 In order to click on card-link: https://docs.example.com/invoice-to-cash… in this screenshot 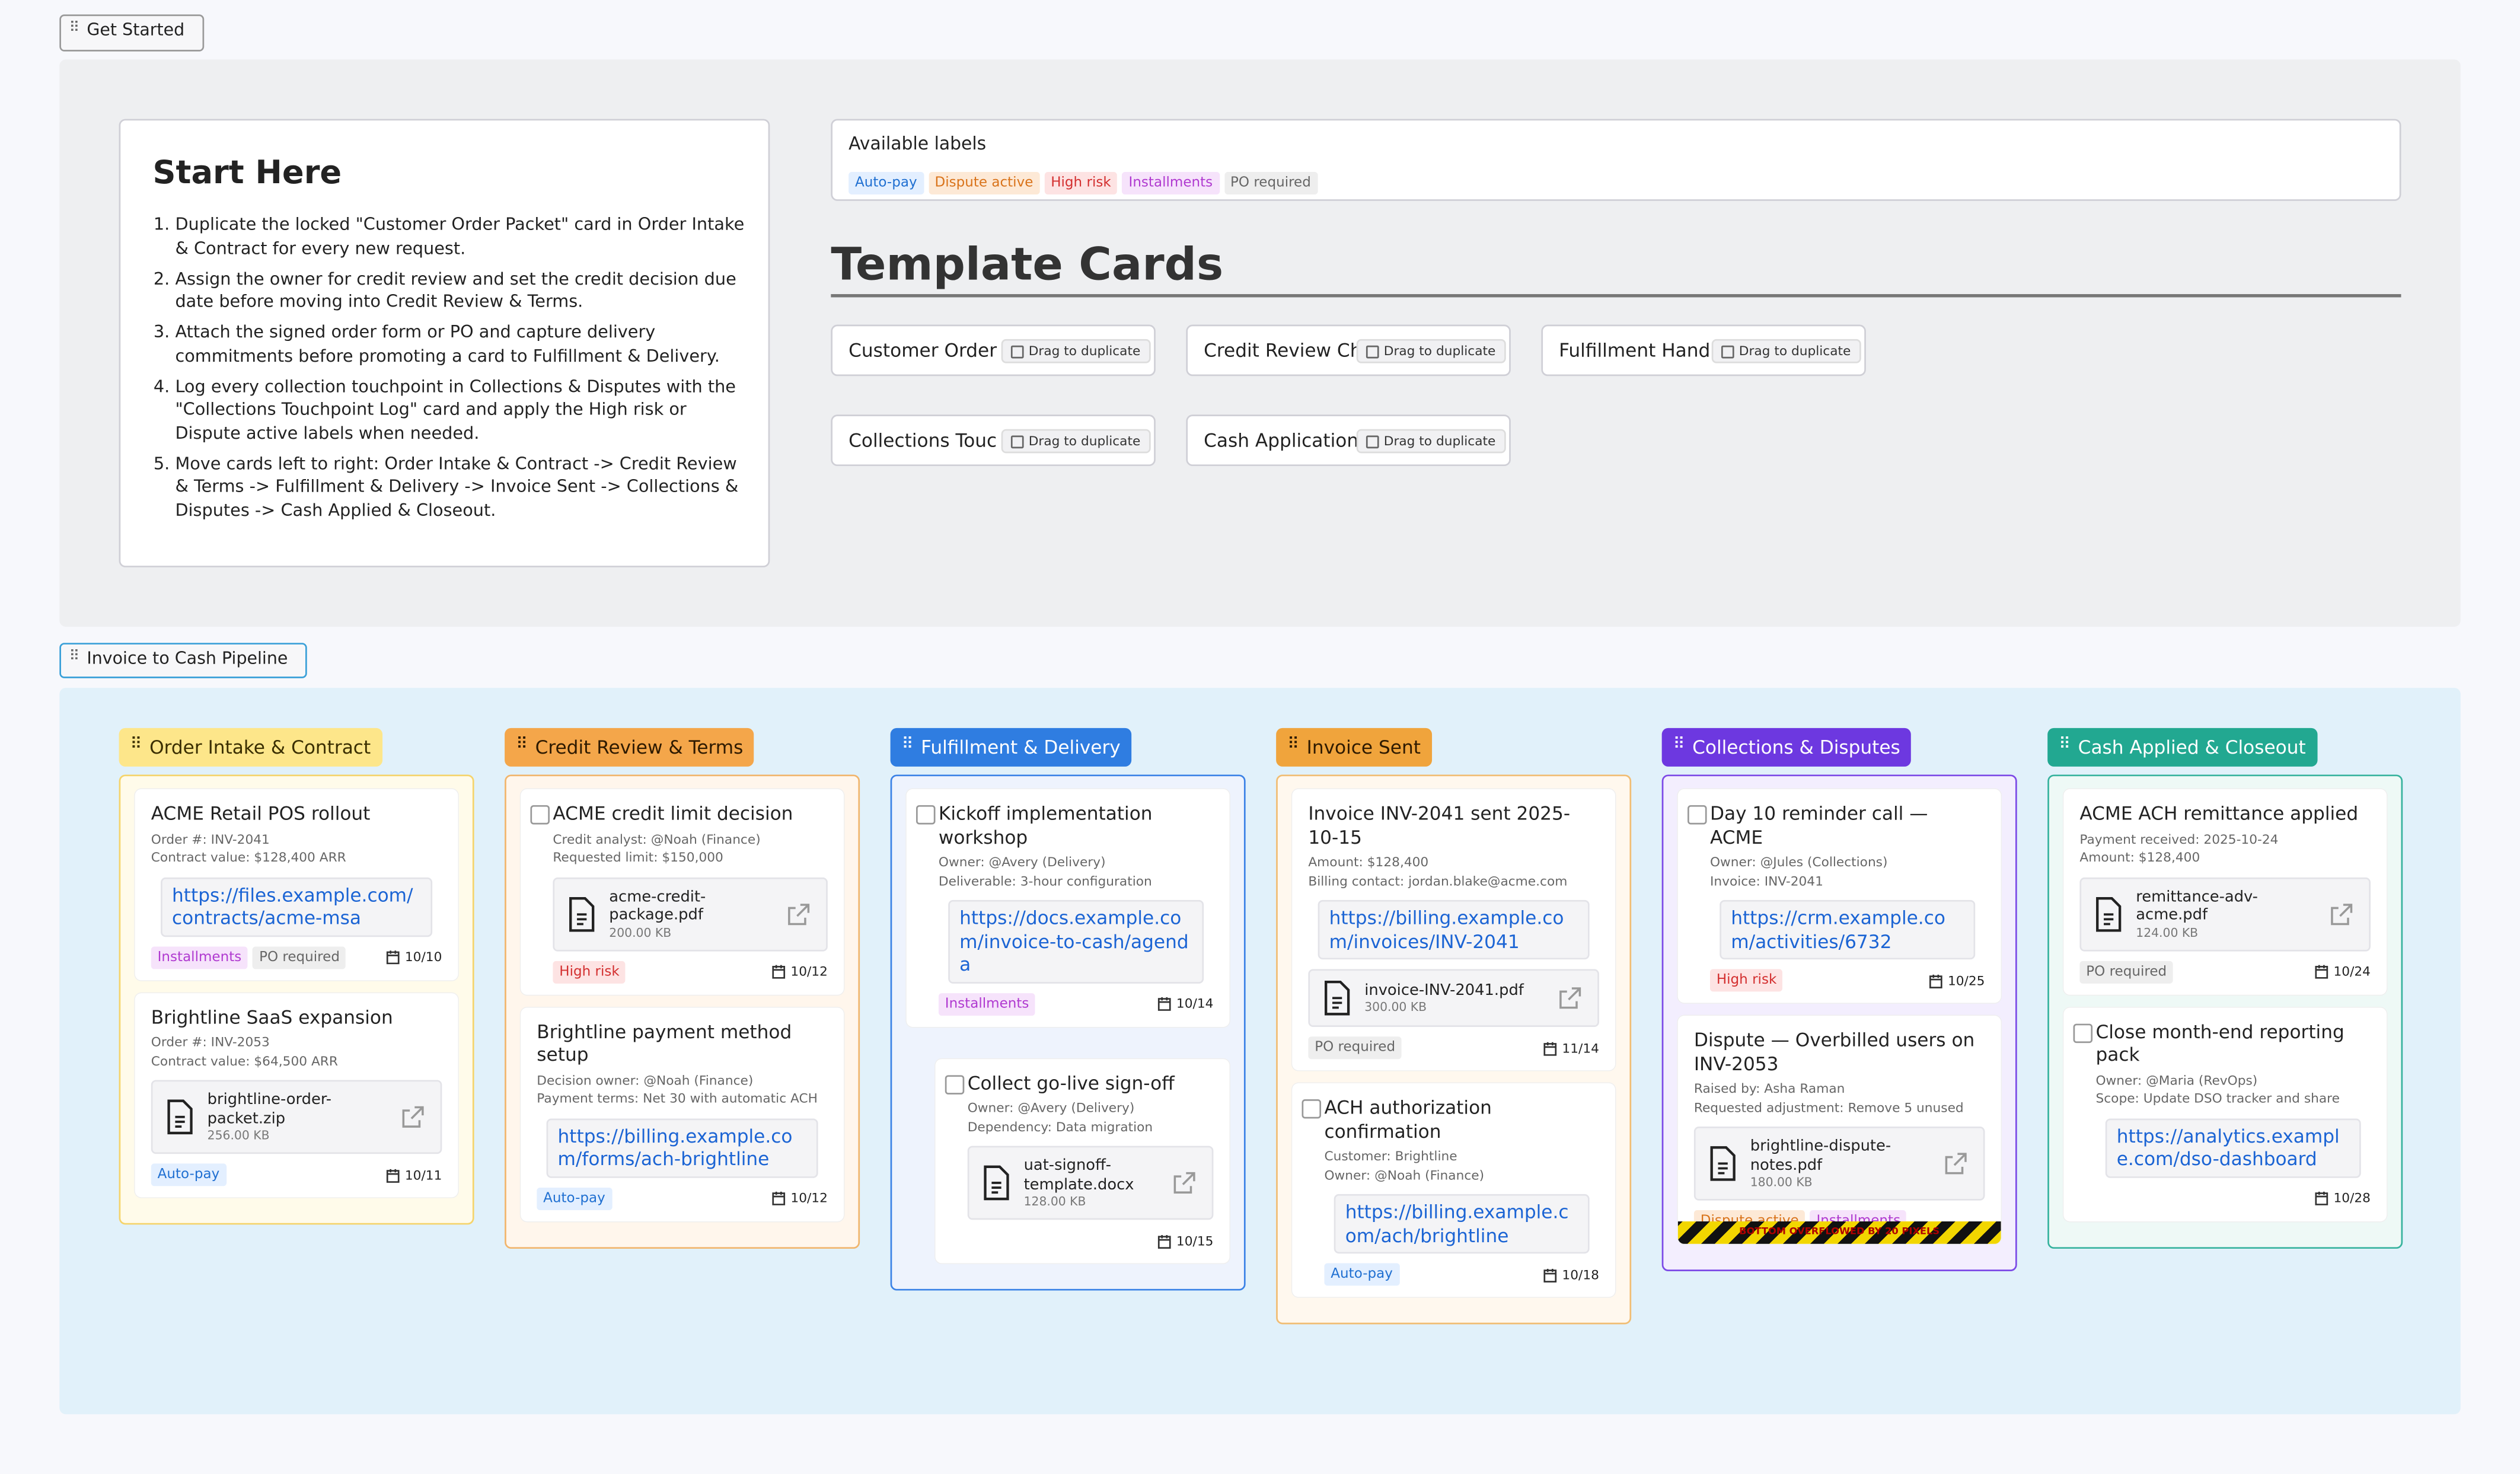, I will do `click(1076, 941)`.